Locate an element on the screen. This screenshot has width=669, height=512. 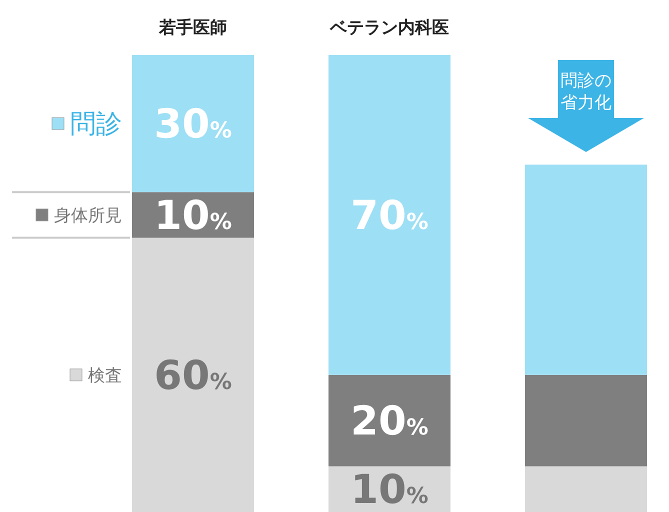
x-tick-label: 若手医師 is located at coordinates (192, 28).